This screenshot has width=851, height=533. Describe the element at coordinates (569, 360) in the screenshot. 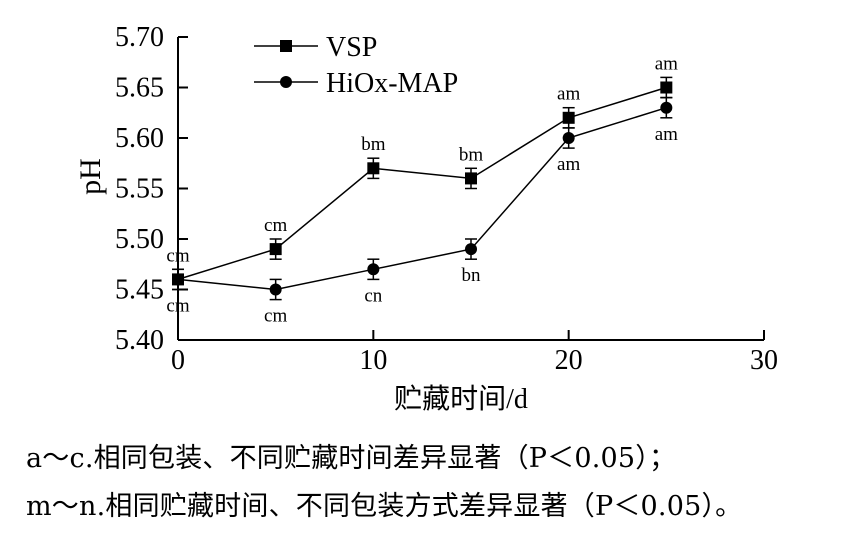

I see `x-tick-label: 20` at that location.